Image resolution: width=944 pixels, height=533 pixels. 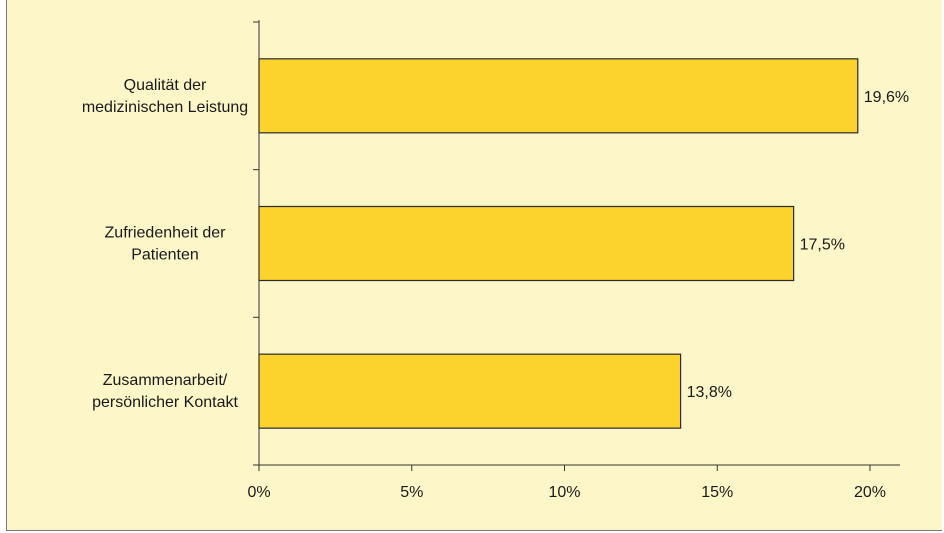 What do you see at coordinates (717, 492) in the screenshot?
I see `x-tick-label: 15%` at bounding box center [717, 492].